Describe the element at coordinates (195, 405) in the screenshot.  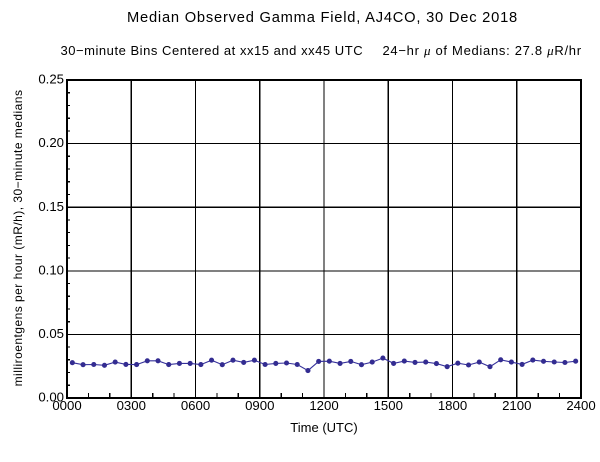
I see `svg-text: 0600` at that location.